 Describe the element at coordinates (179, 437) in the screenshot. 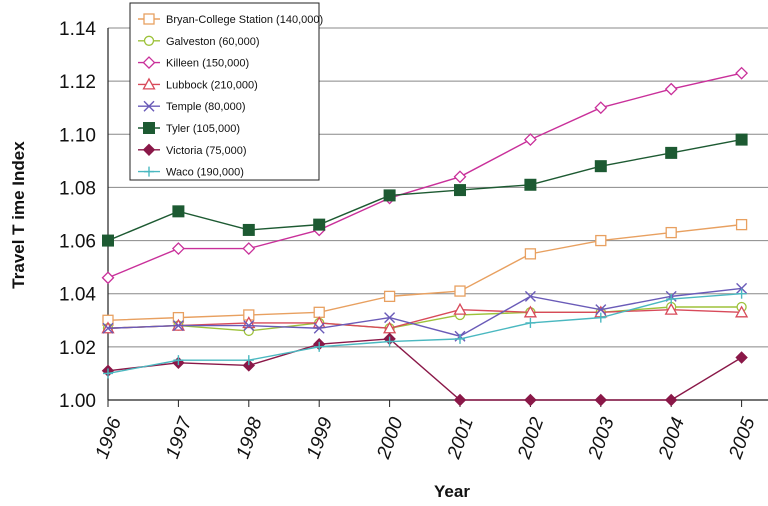

I see `x-tick-label: 1997` at that location.